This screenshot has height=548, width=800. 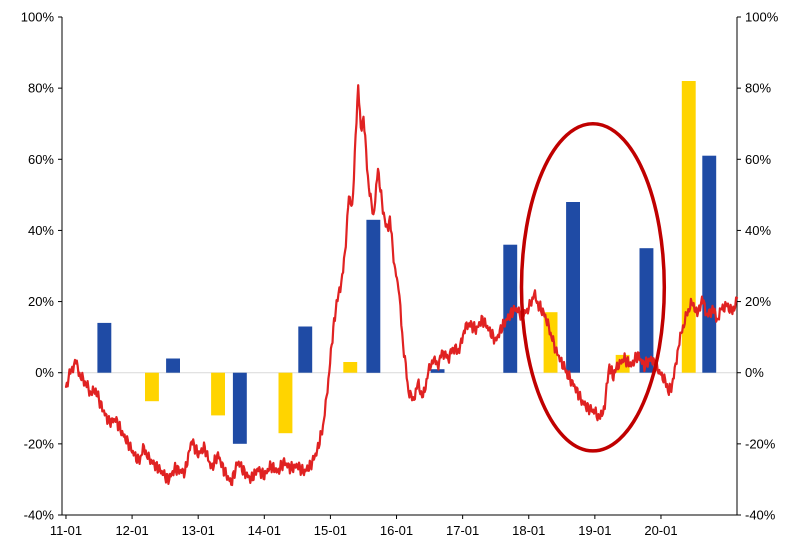 I want to click on x-axis-label: 18-01, so click(x=528, y=530).